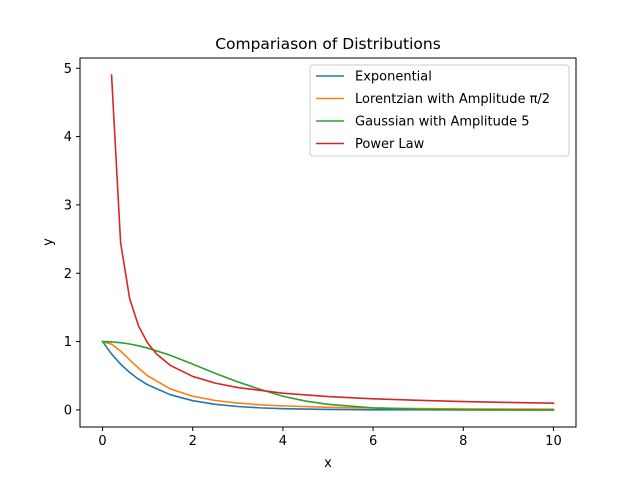 The image size is (640, 480). I want to click on legend-box, so click(439, 110).